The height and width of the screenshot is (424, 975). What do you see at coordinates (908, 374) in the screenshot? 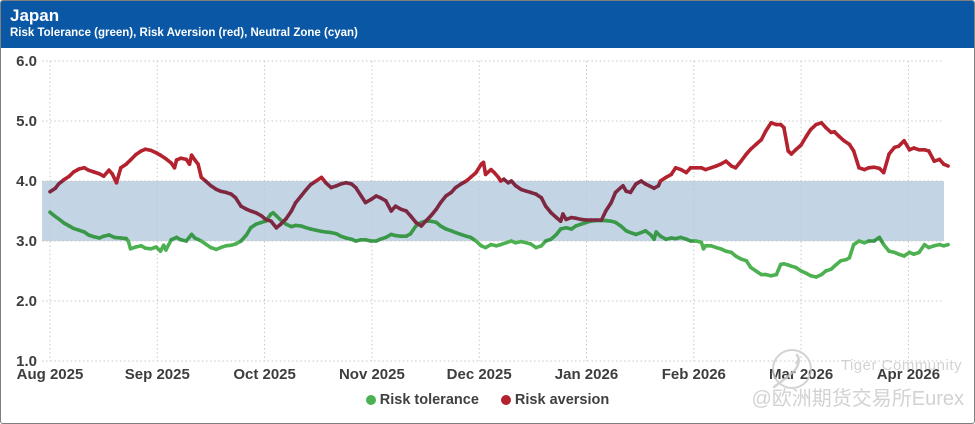
I see `svg-text: Apr 2026` at bounding box center [908, 374].